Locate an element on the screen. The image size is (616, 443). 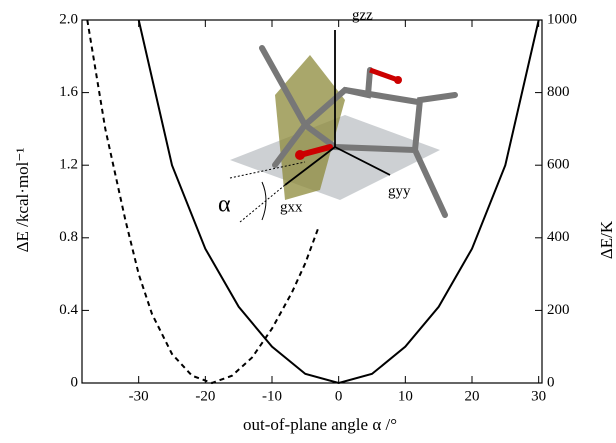
y2-tick-label: 200 is located at coordinates (558, 310).